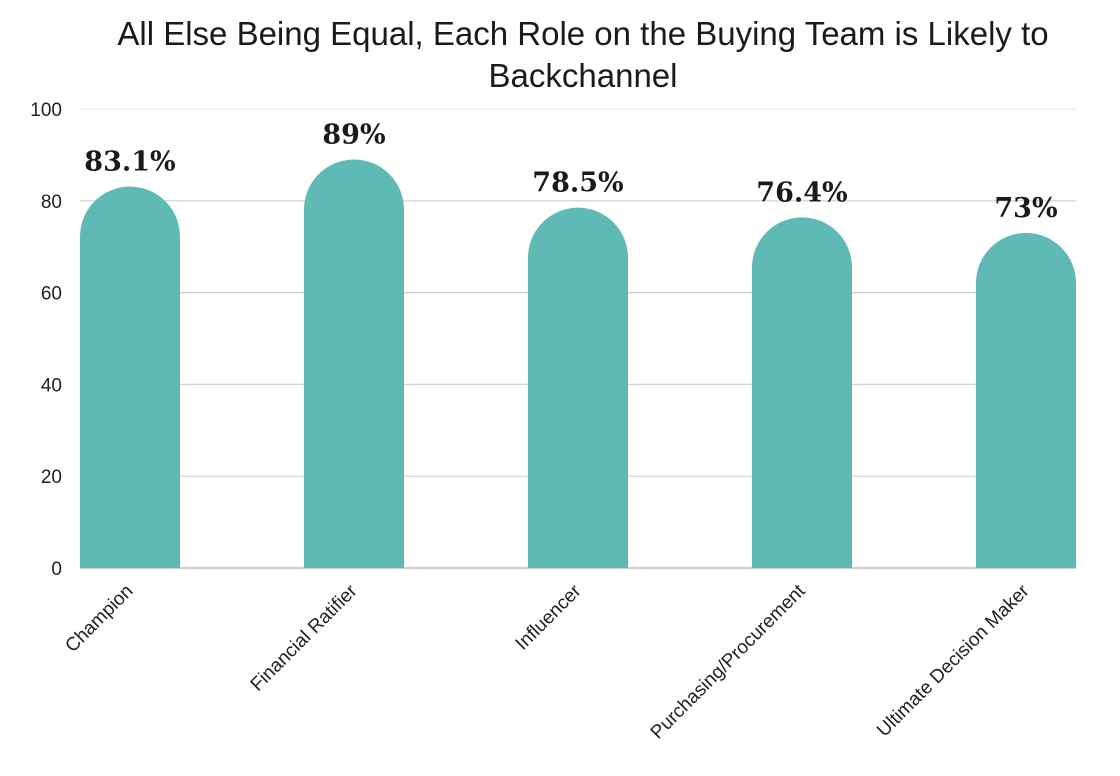  Describe the element at coordinates (51, 294) in the screenshot. I see `y-tick-label: 60` at that location.